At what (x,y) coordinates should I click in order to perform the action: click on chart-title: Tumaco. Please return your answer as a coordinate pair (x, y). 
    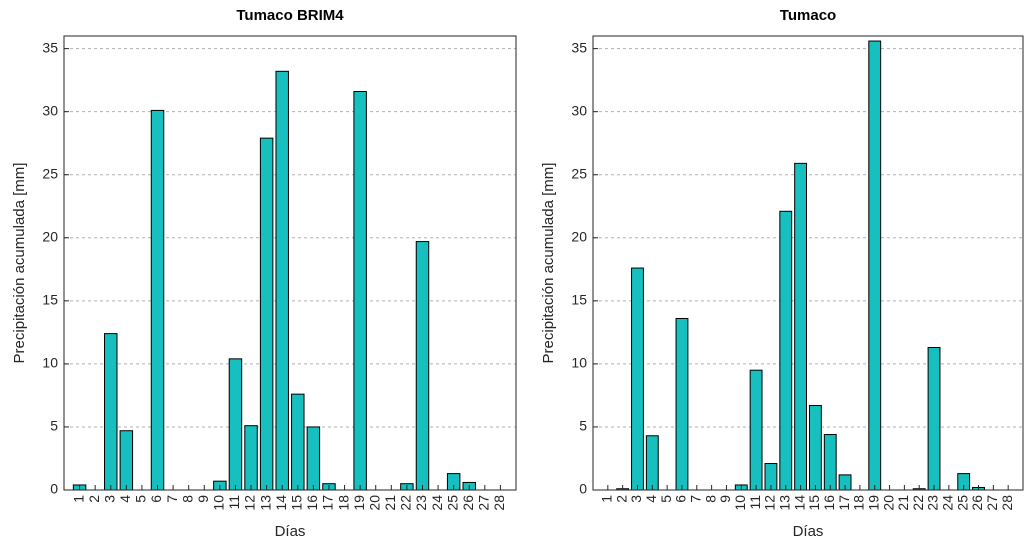
    Looking at the image, I should click on (808, 15).